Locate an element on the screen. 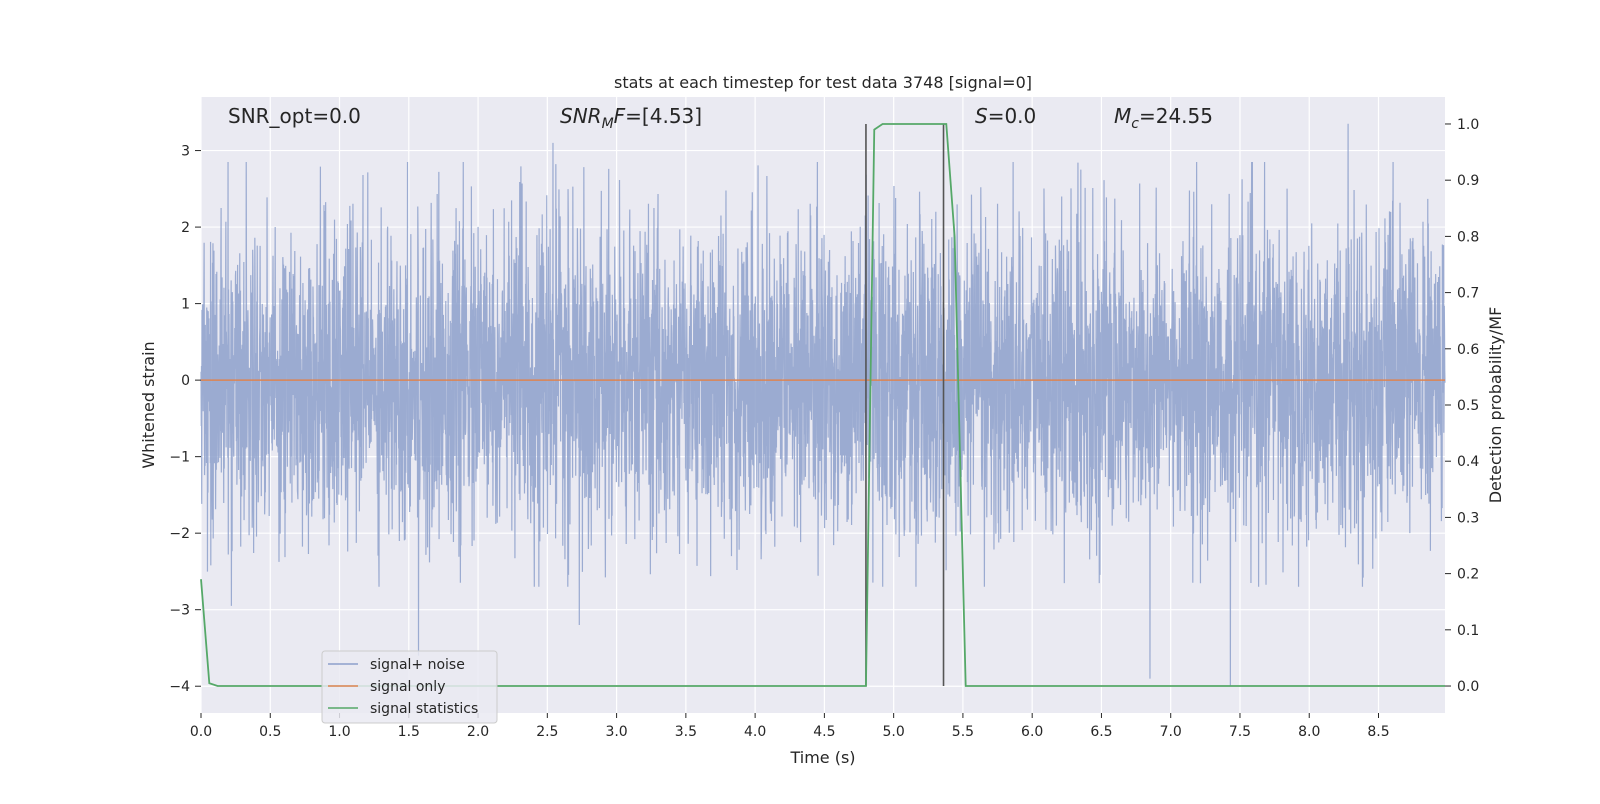 The width and height of the screenshot is (1600, 804). annotation-s-tail: =0.0 is located at coordinates (1012, 116).